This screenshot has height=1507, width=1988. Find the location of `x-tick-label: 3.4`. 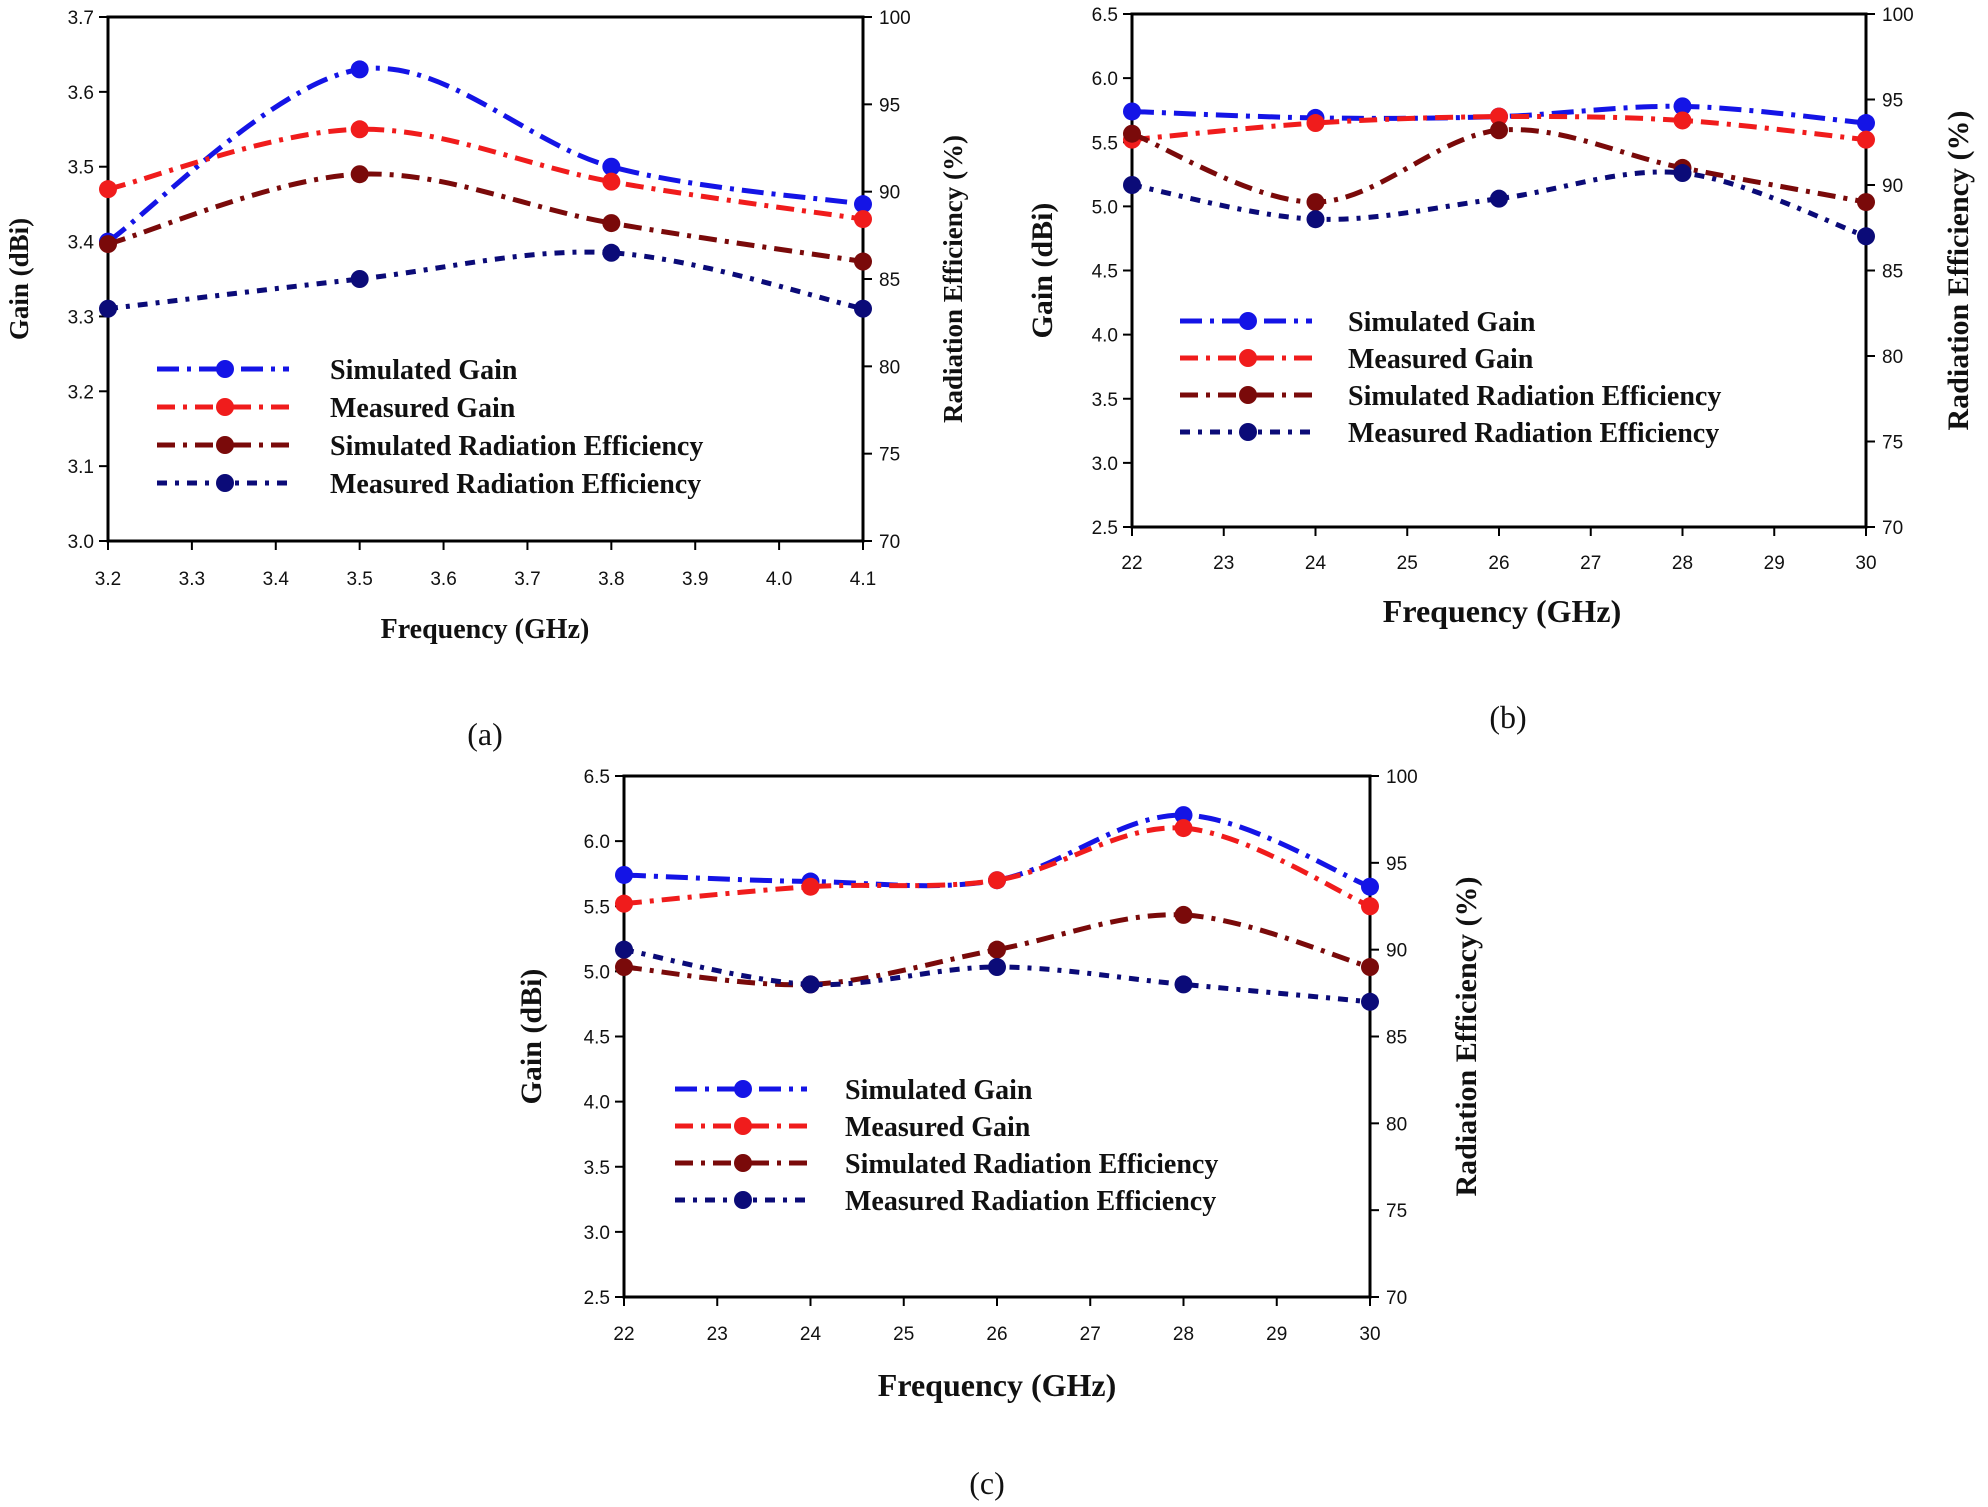

x-tick-label: 3.4 is located at coordinates (276, 579).